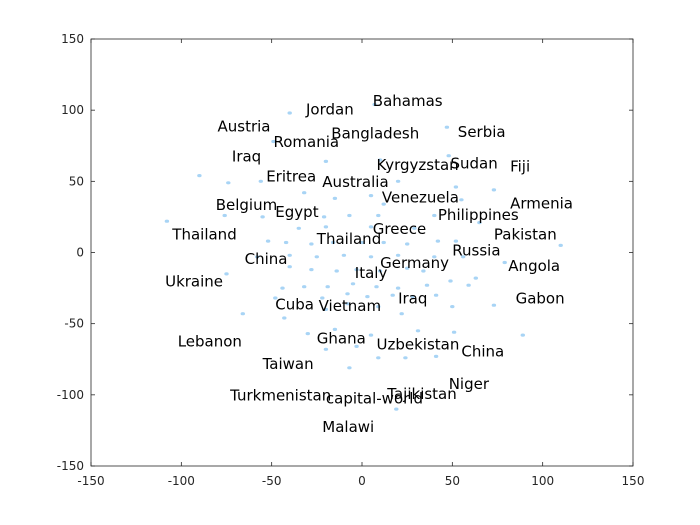 The image size is (700, 525). I want to click on point-label: Ukraine, so click(194, 282).